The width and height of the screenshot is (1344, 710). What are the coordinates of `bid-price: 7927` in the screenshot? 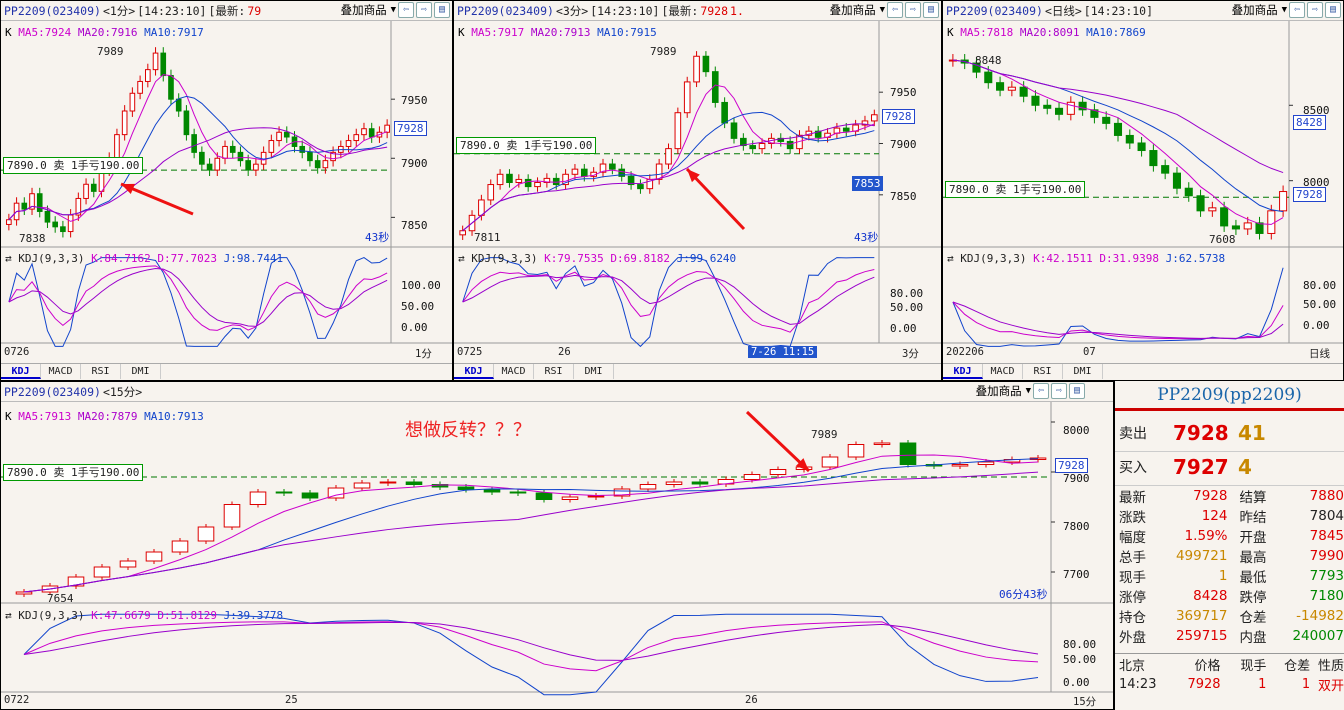 It's located at (1201, 466).